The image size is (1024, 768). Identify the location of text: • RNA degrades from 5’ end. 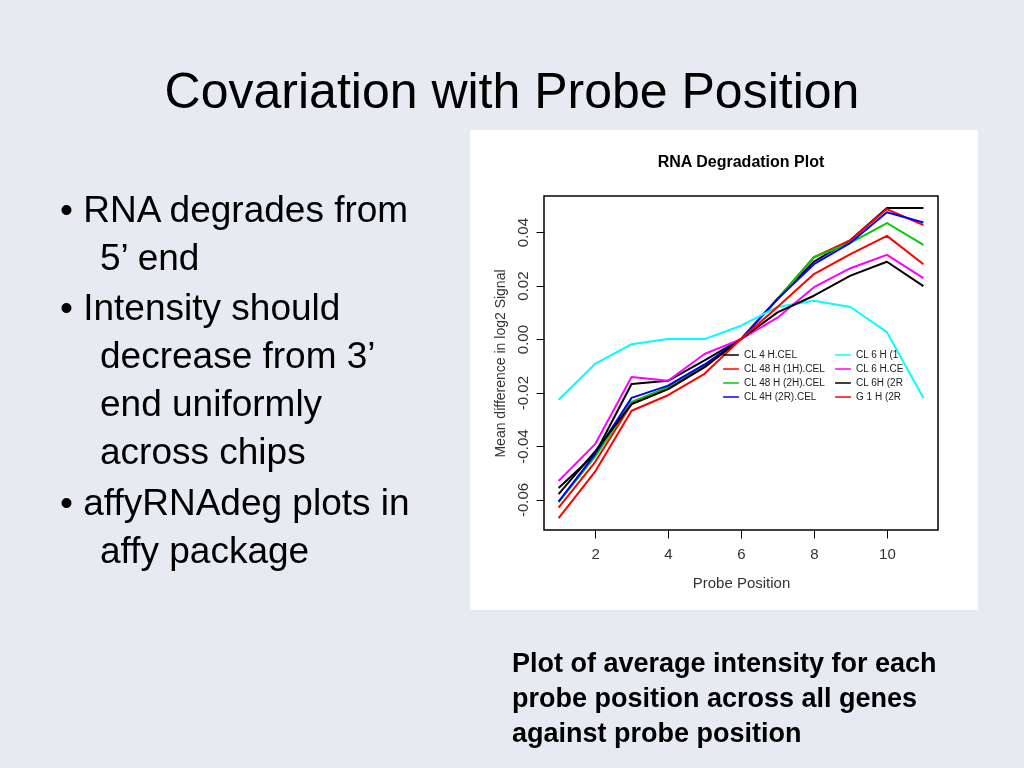
(235, 234).